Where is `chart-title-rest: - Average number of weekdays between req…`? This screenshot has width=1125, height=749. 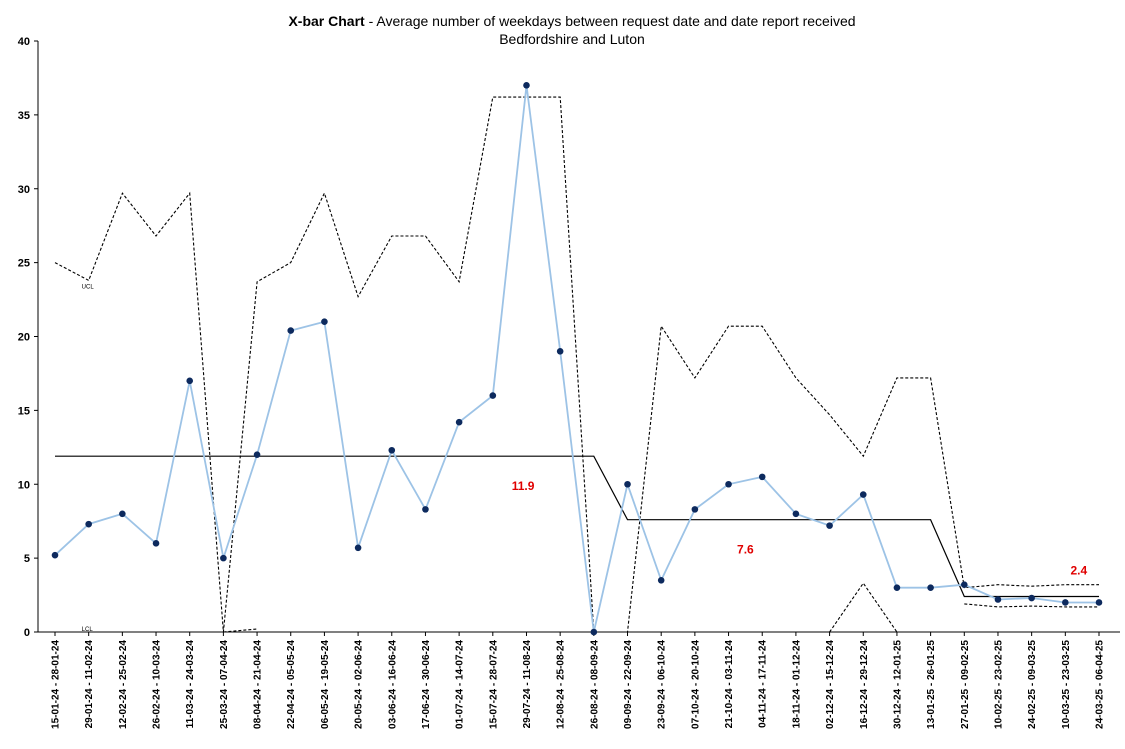 chart-title-rest: - Average number of weekdays between req… is located at coordinates (610, 21).